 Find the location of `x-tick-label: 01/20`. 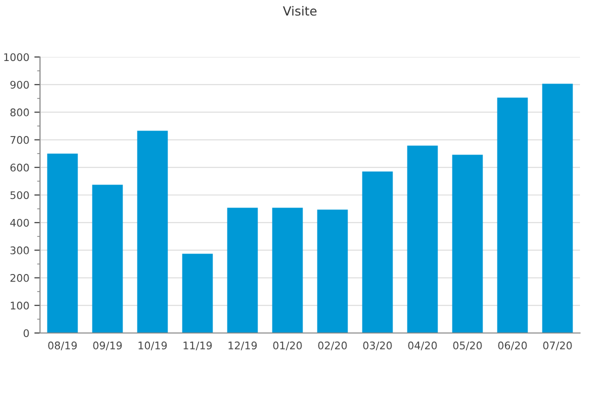

x-tick-label: 01/20 is located at coordinates (287, 346).